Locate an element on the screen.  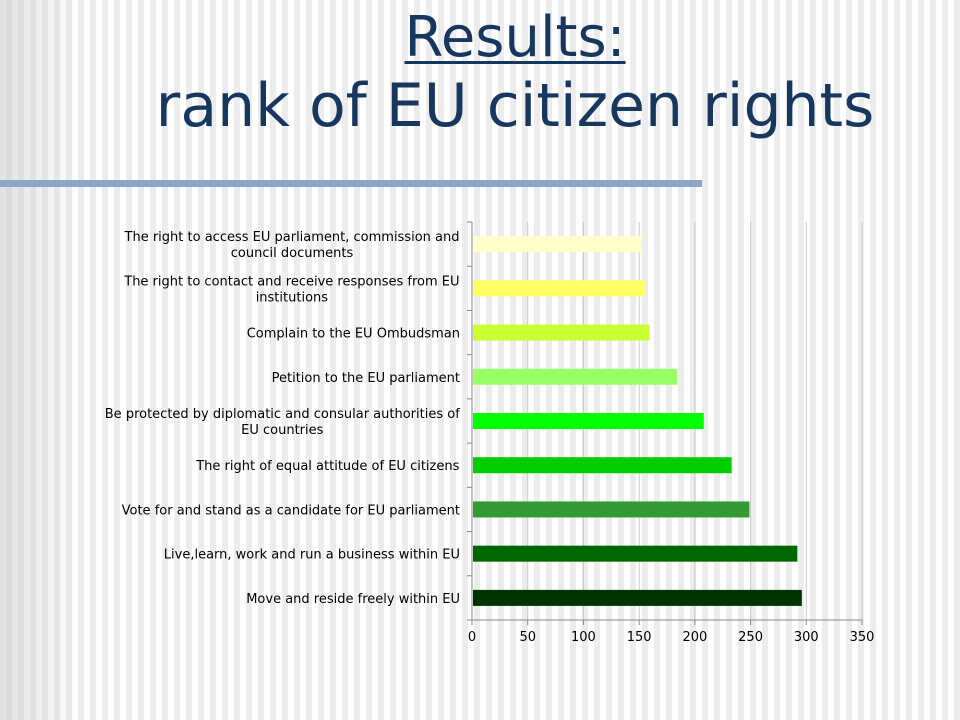
title-line-1: Results: is located at coordinates (515, 37).